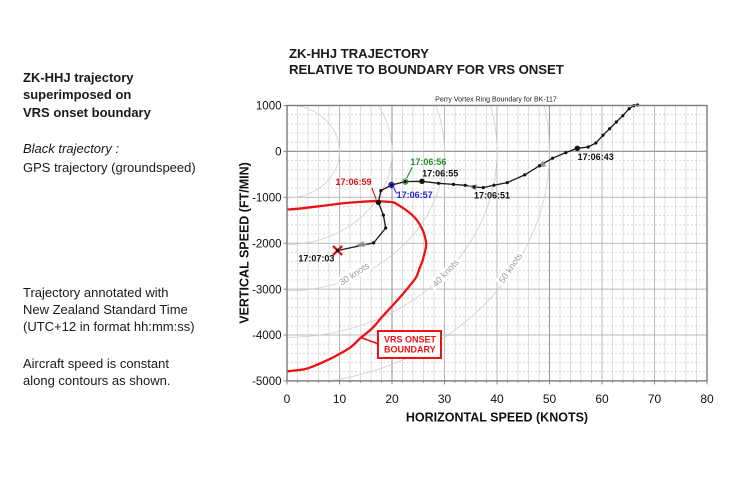 This screenshot has width=745, height=485. Describe the element at coordinates (602, 399) in the screenshot. I see `svg-text: 60` at that location.